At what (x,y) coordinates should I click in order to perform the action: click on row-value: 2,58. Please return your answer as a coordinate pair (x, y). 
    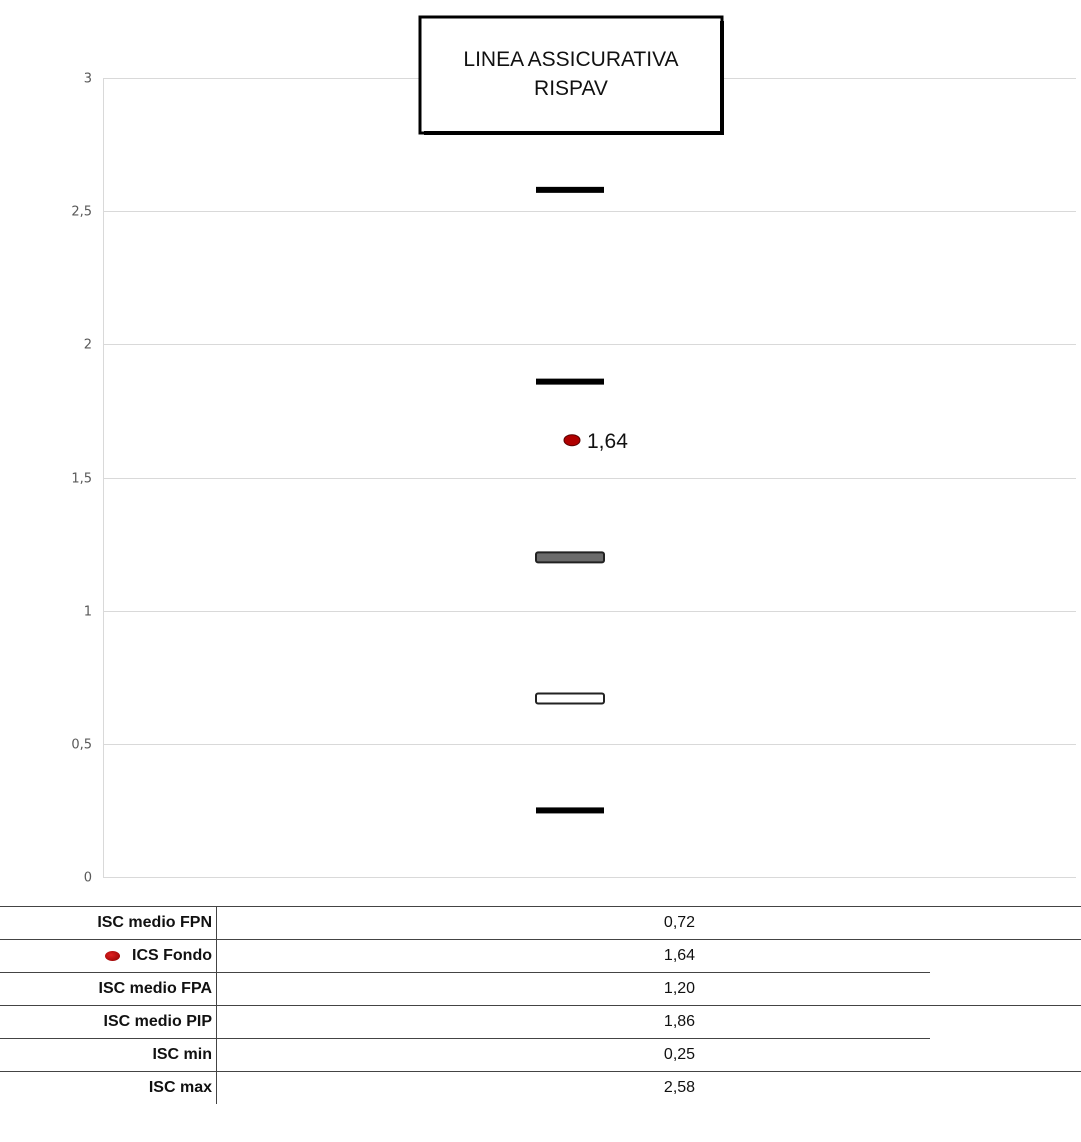
    Looking at the image, I should click on (649, 1087).